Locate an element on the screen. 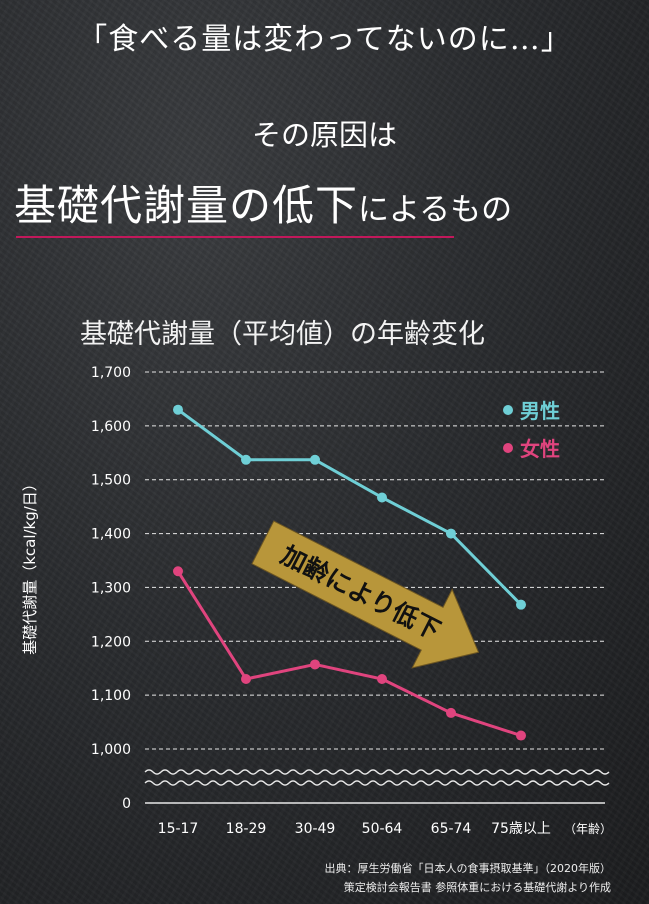 The width and height of the screenshot is (649, 904). y-tick-label: 1,300 is located at coordinates (111, 588).